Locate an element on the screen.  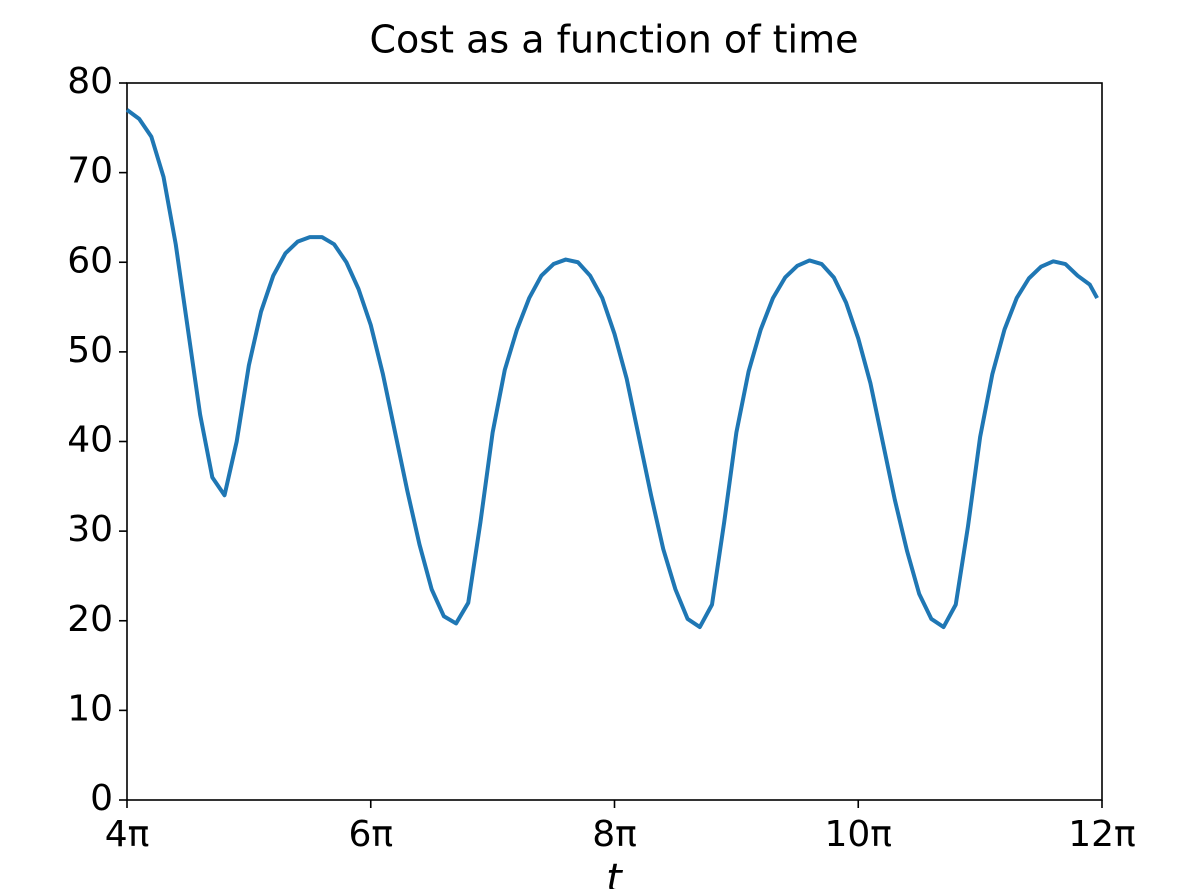
y-tick-label: 10 is located at coordinates (90, 708).